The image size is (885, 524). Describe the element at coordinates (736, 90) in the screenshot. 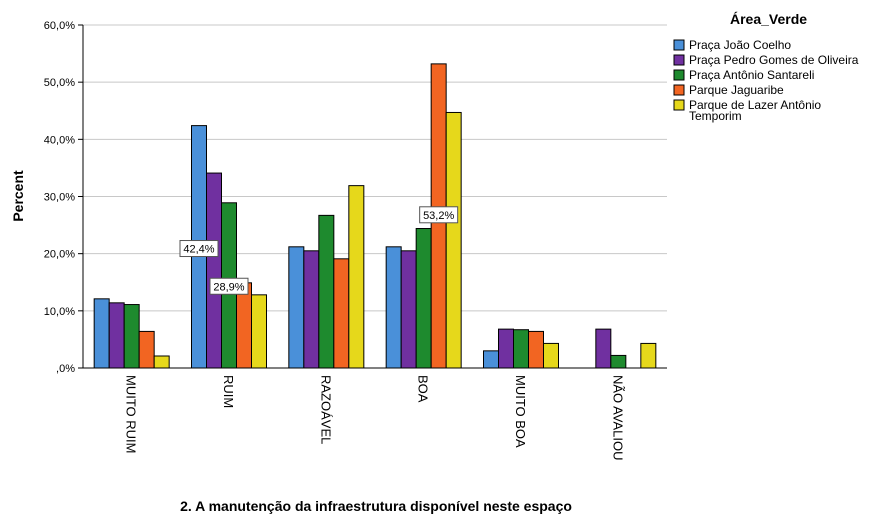

I see `legend-label: Parque Jaguaribe` at that location.